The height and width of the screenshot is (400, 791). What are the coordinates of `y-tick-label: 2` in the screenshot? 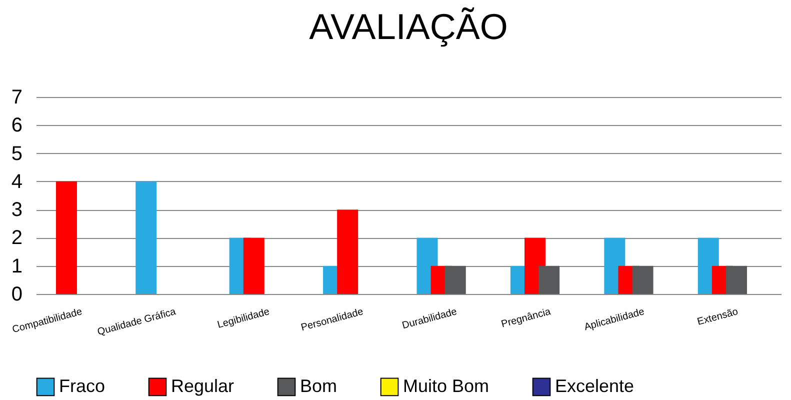 It's located at (16, 238).